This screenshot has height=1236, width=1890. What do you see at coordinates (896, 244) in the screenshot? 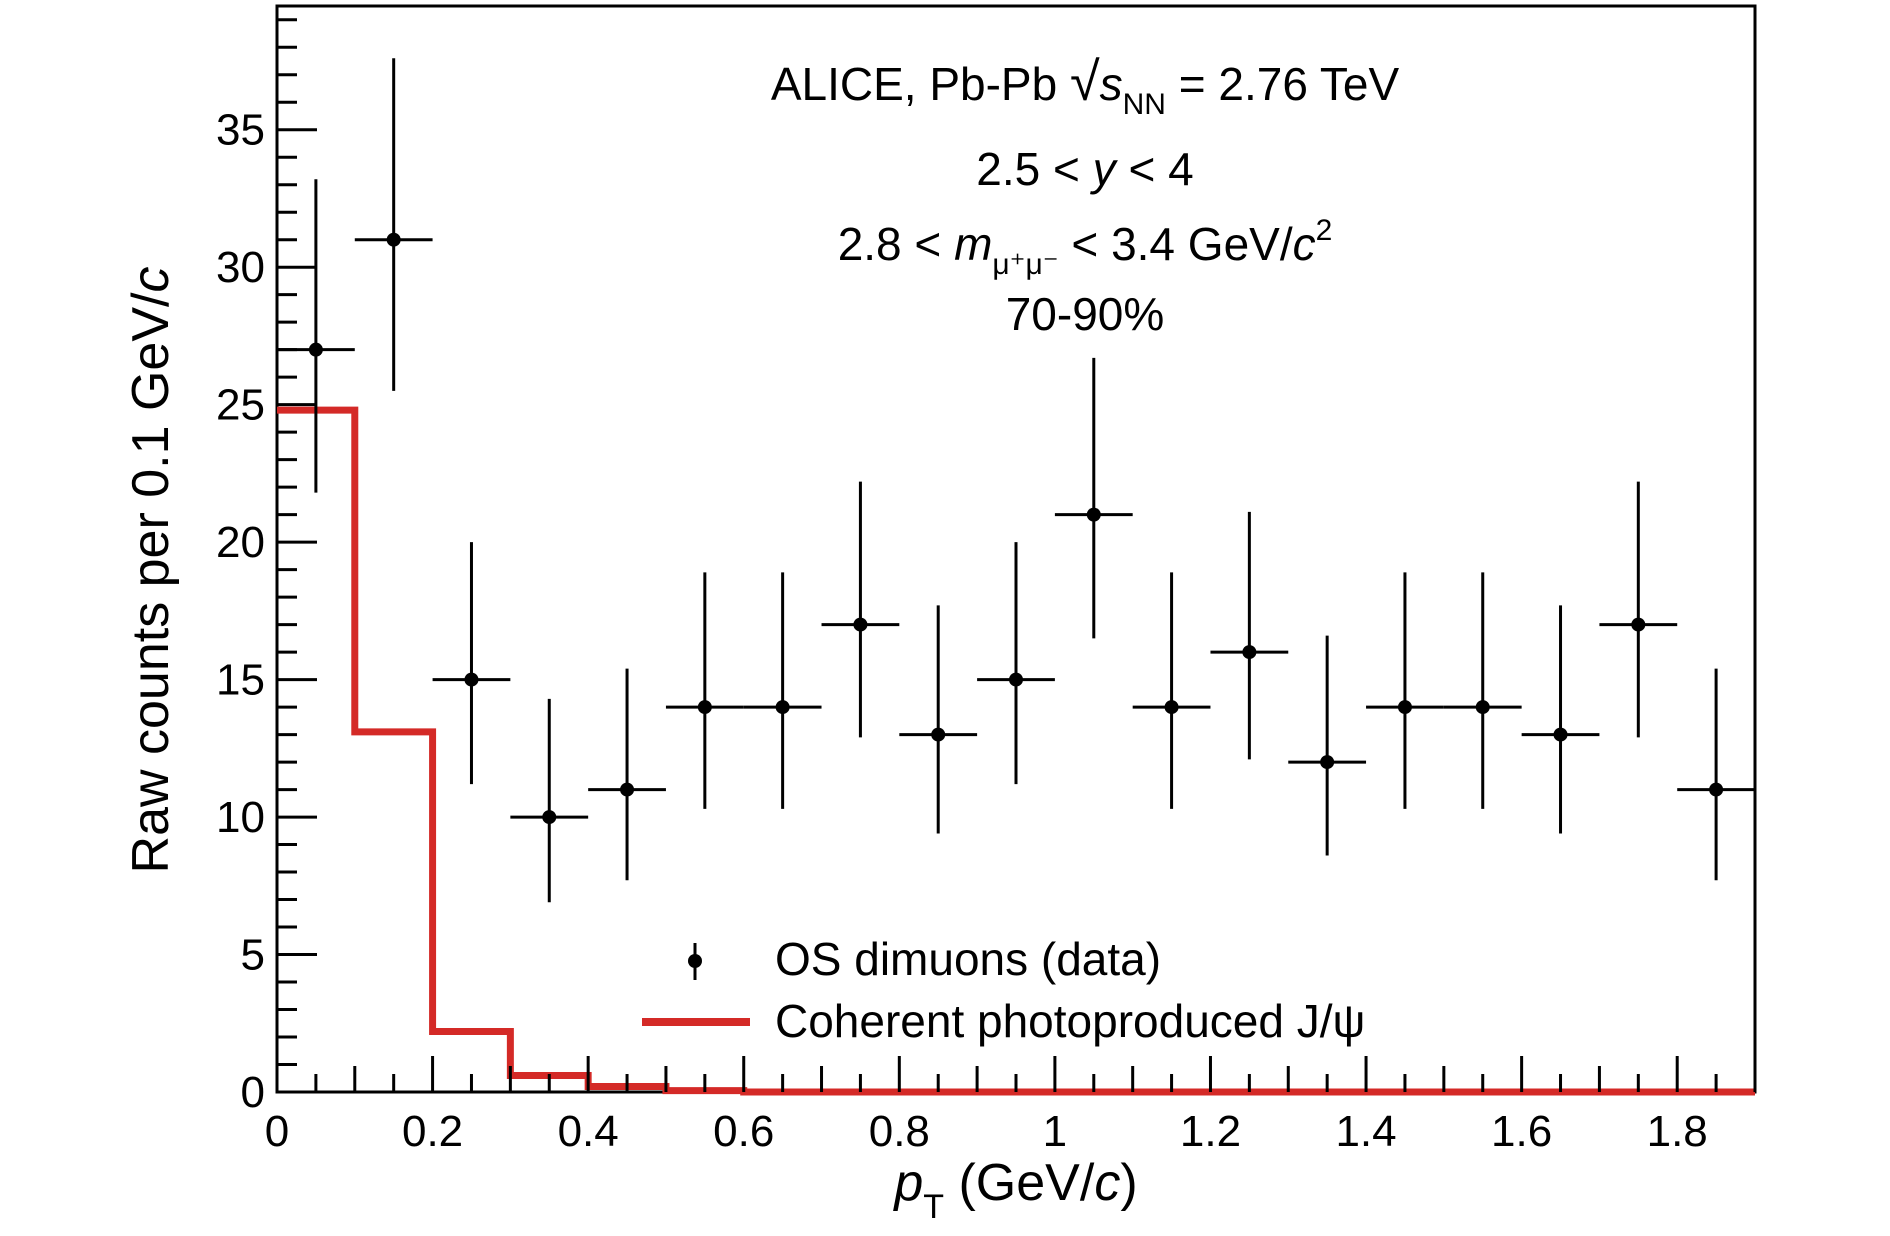
I see `annotation-part: 2.8 <` at bounding box center [896, 244].